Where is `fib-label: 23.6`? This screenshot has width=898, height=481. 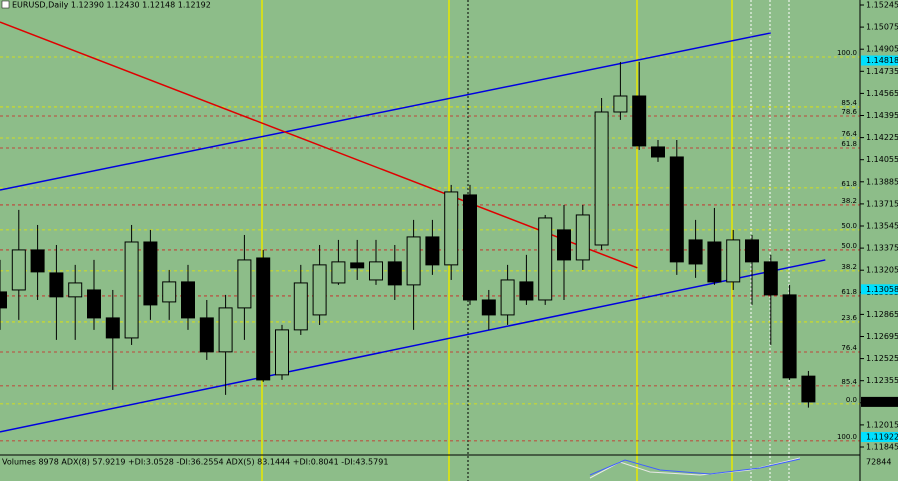 fib-label: 23.6 is located at coordinates (849, 318).